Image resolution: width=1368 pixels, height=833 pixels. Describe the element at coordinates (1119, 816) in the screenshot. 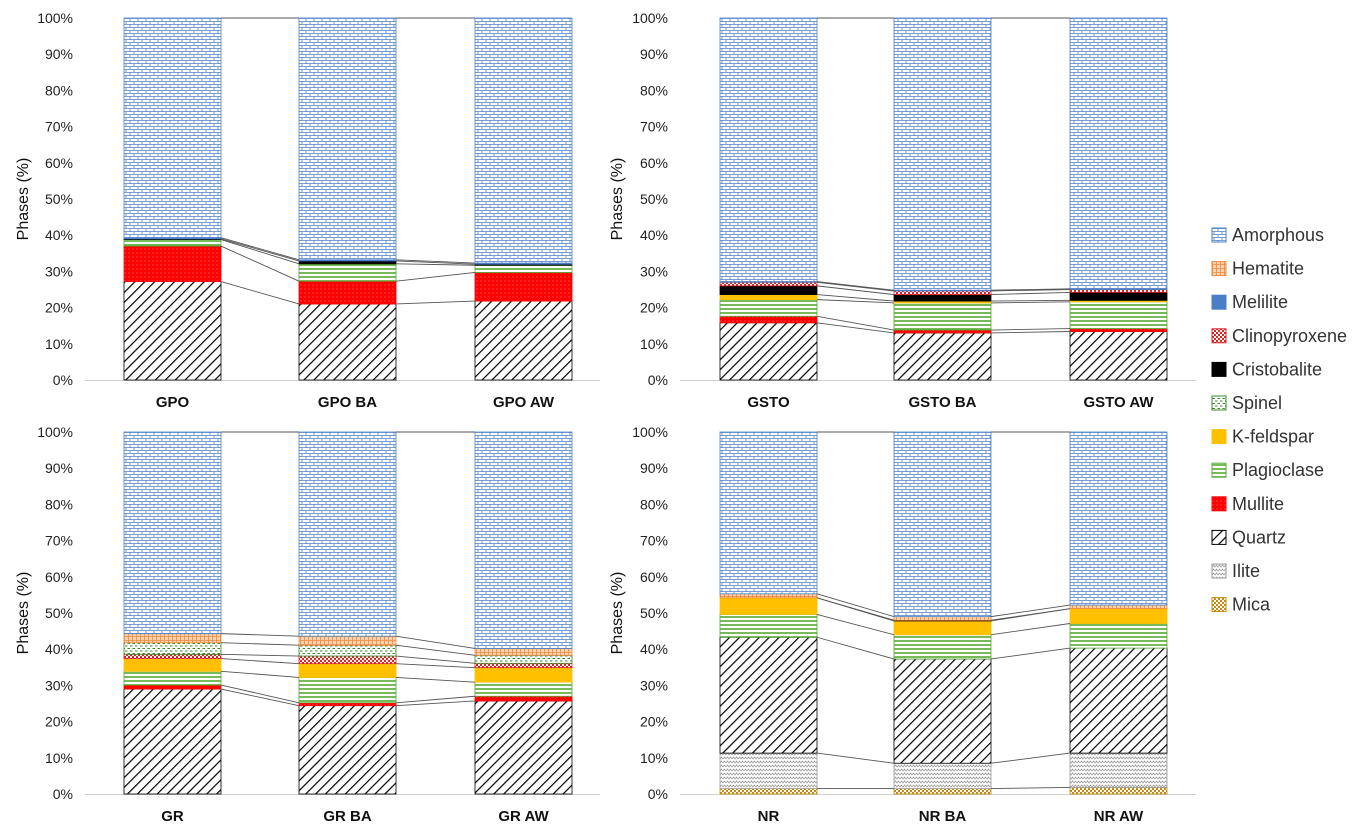

I see `category-label: NR AW` at that location.